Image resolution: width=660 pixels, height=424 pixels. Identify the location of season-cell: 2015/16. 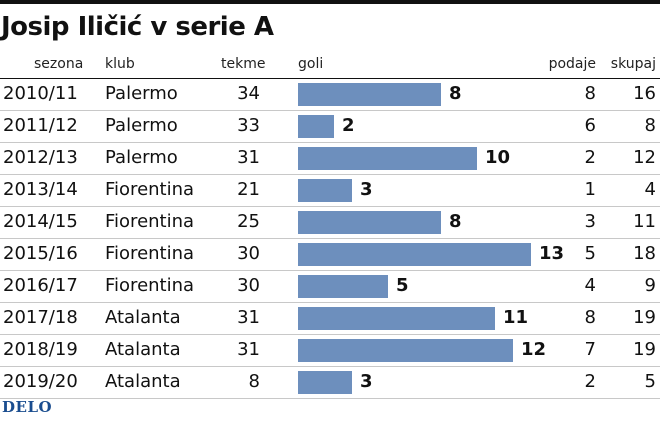
(40, 253).